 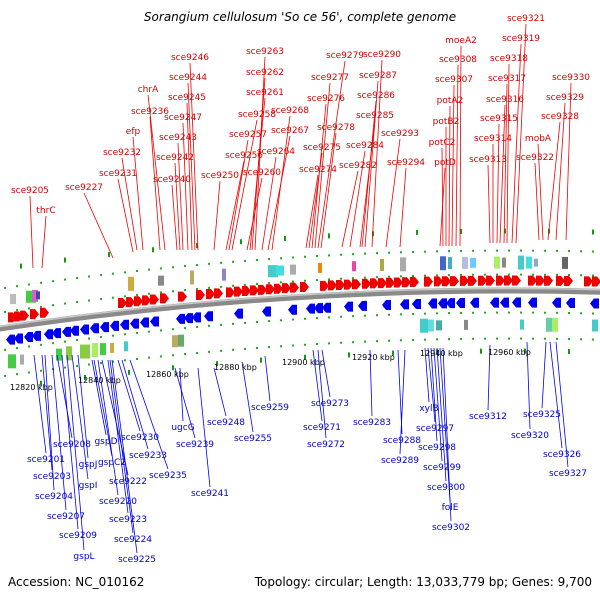 I want to click on reverse-gene-label: sce9255, so click(x=253, y=439).